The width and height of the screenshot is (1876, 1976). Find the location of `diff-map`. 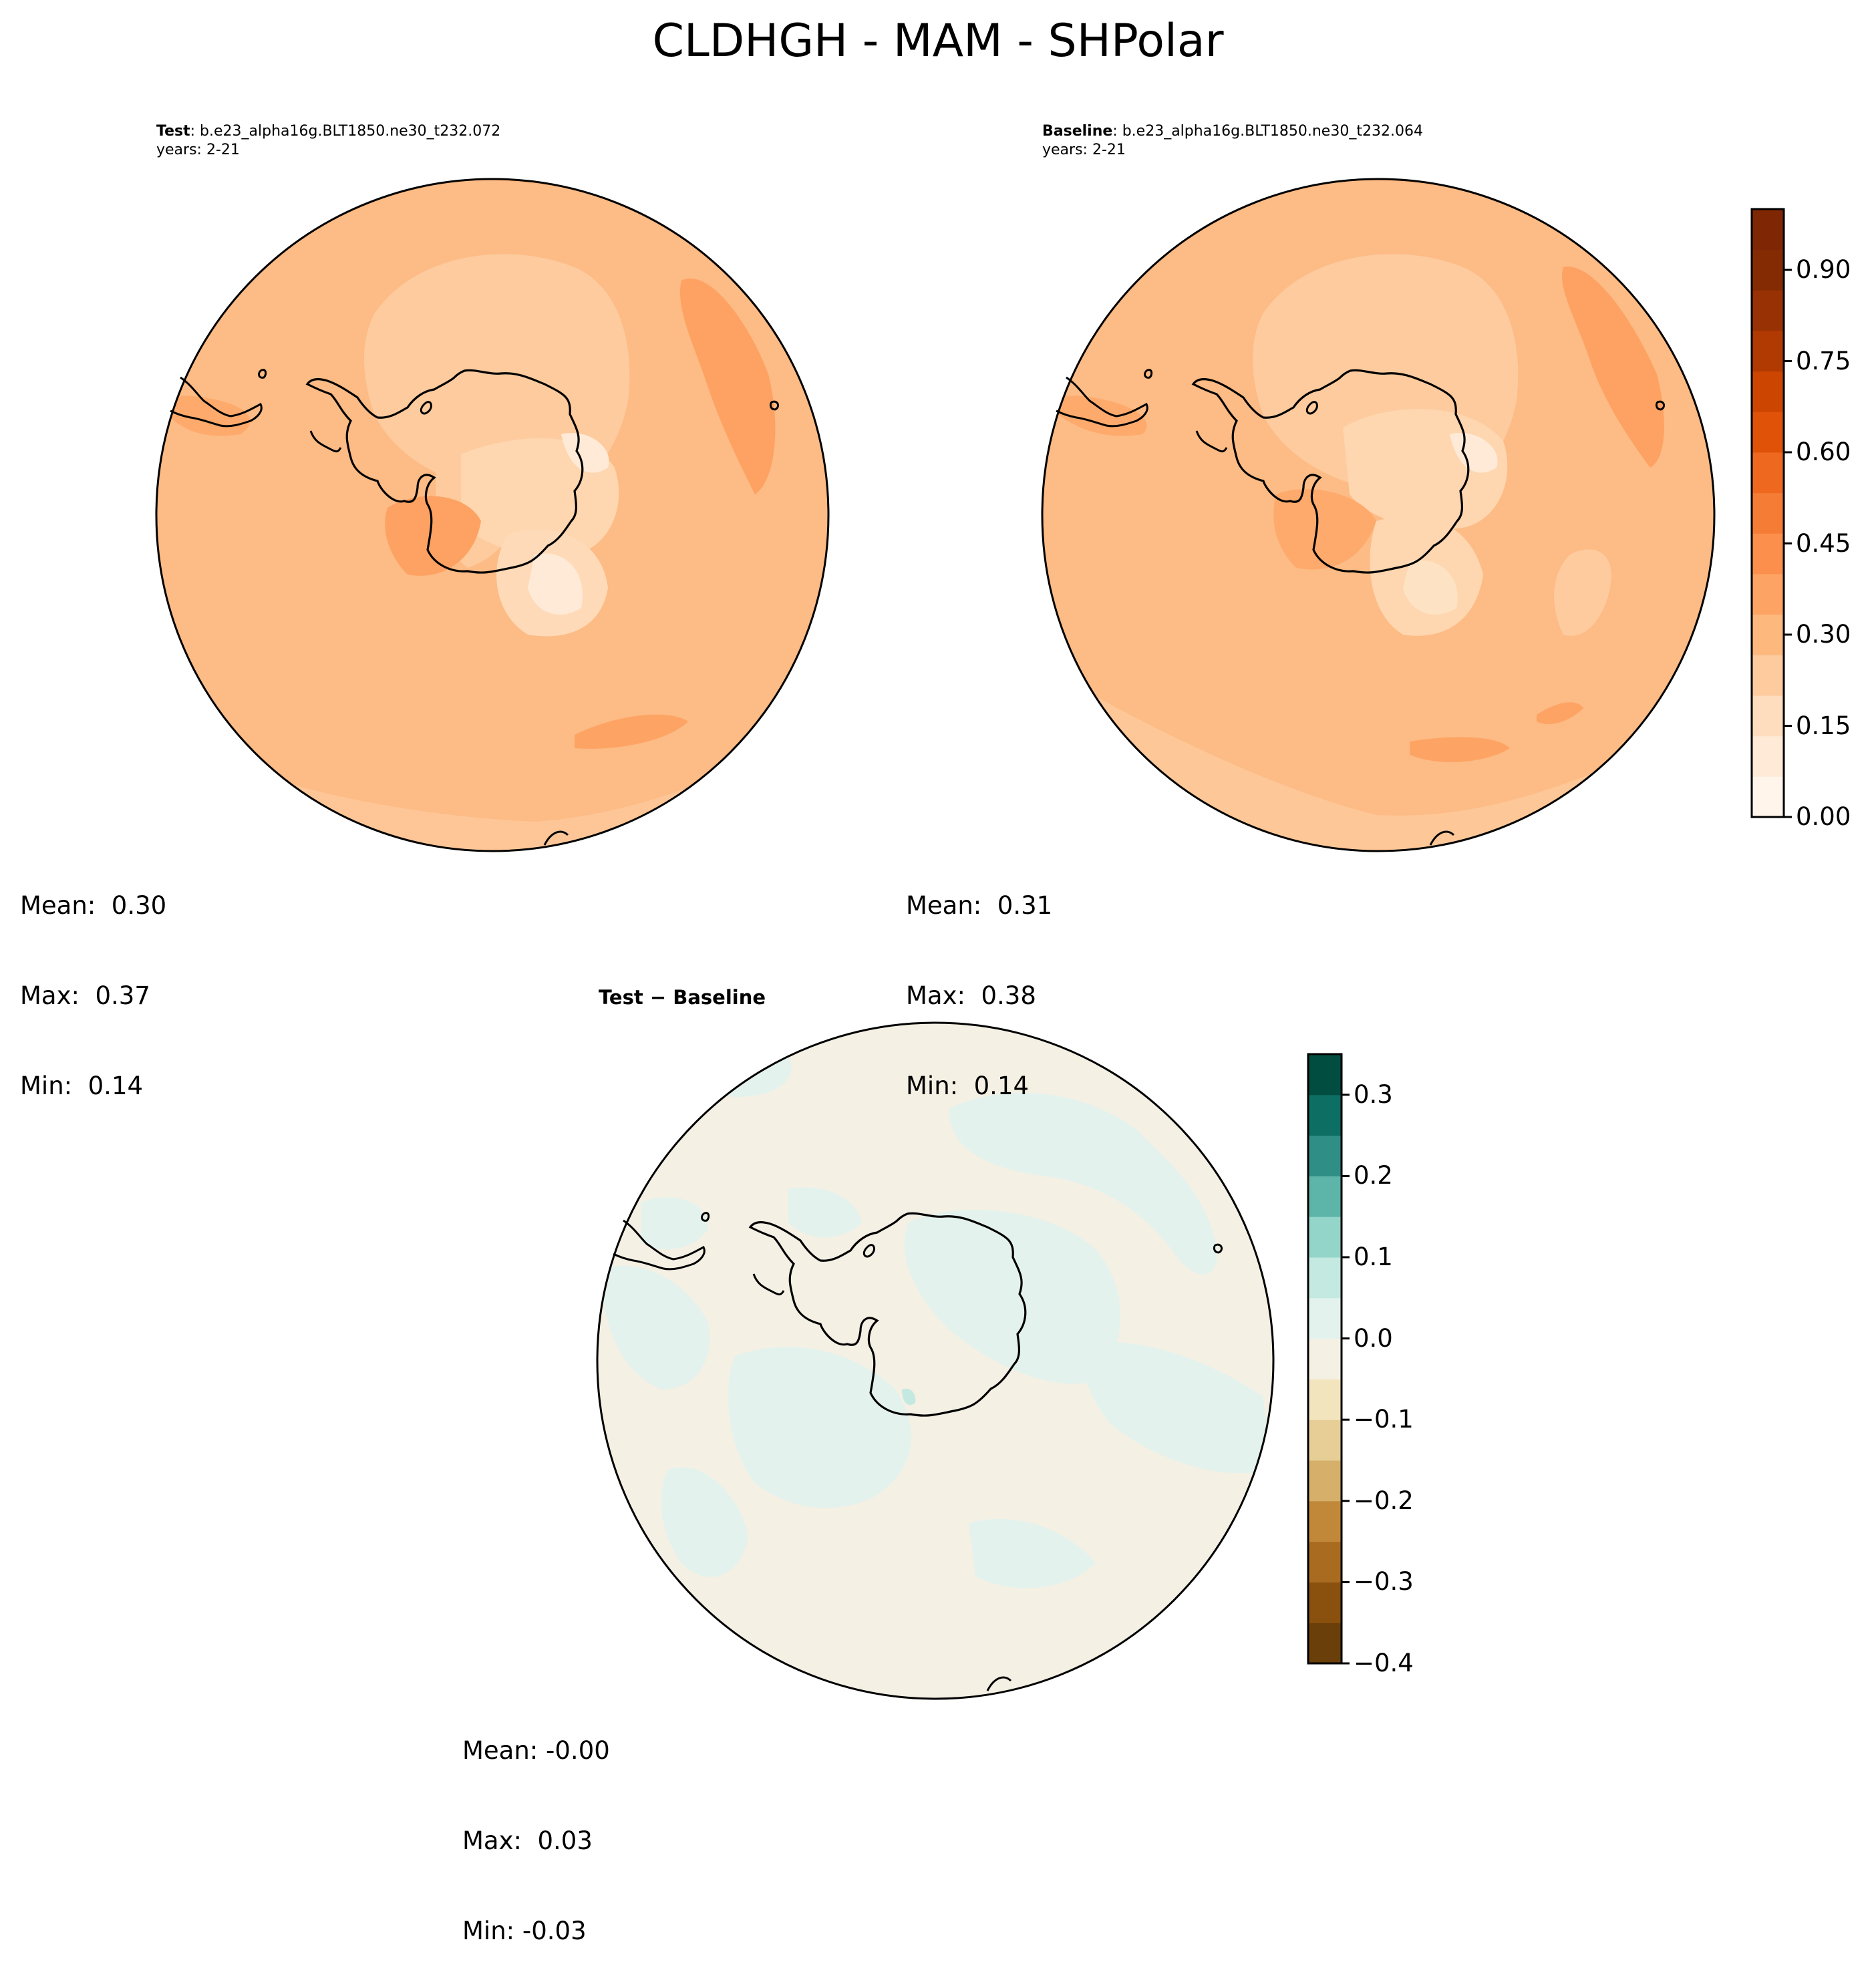

diff-map is located at coordinates (935, 1361).